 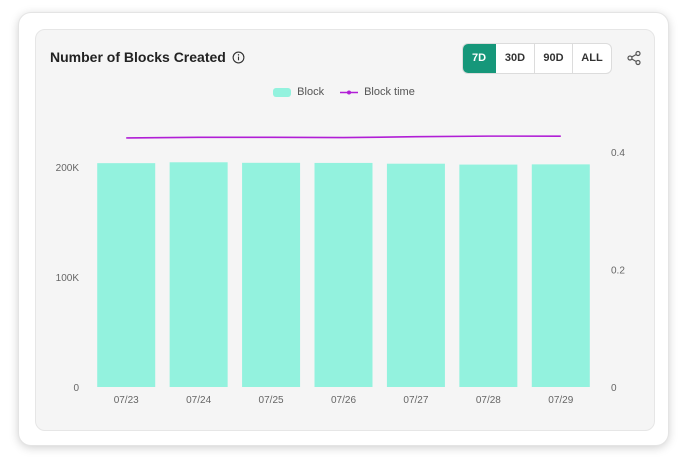 What do you see at coordinates (311, 92) in the screenshot?
I see `legend-label-block: Block` at bounding box center [311, 92].